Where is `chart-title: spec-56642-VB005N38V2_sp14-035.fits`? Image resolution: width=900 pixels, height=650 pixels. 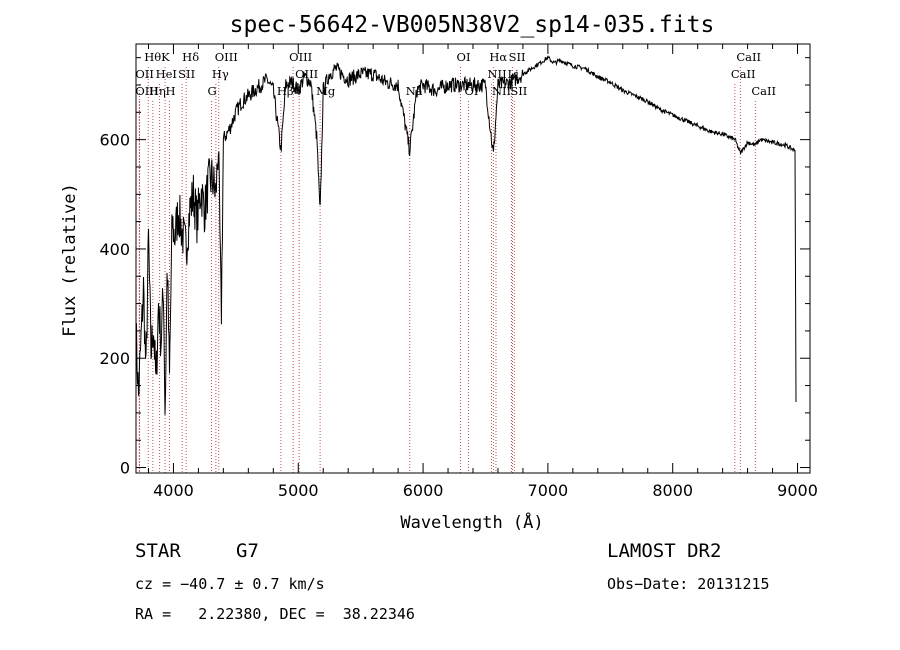
chart-title: spec-56642-VB005N38V2_sp14-035.fits is located at coordinates (472, 25).